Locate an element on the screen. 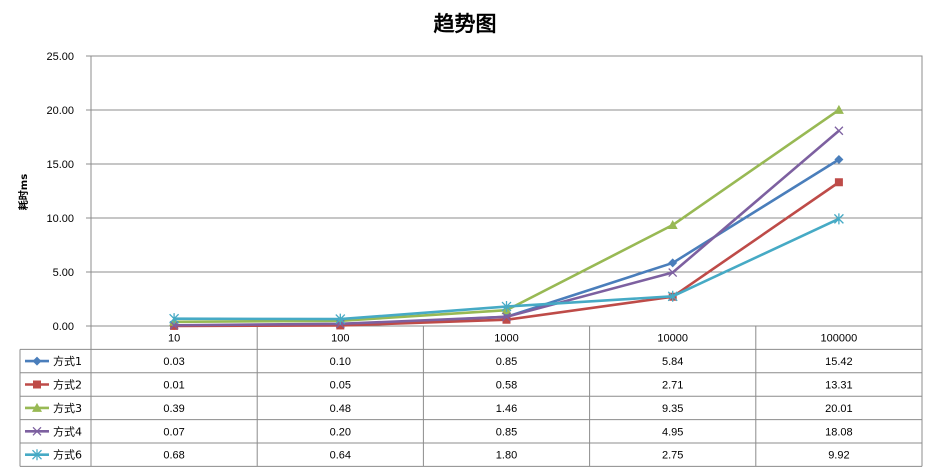 This screenshot has width=930, height=472. table-cell-value: 0.39 is located at coordinates (173, 409).